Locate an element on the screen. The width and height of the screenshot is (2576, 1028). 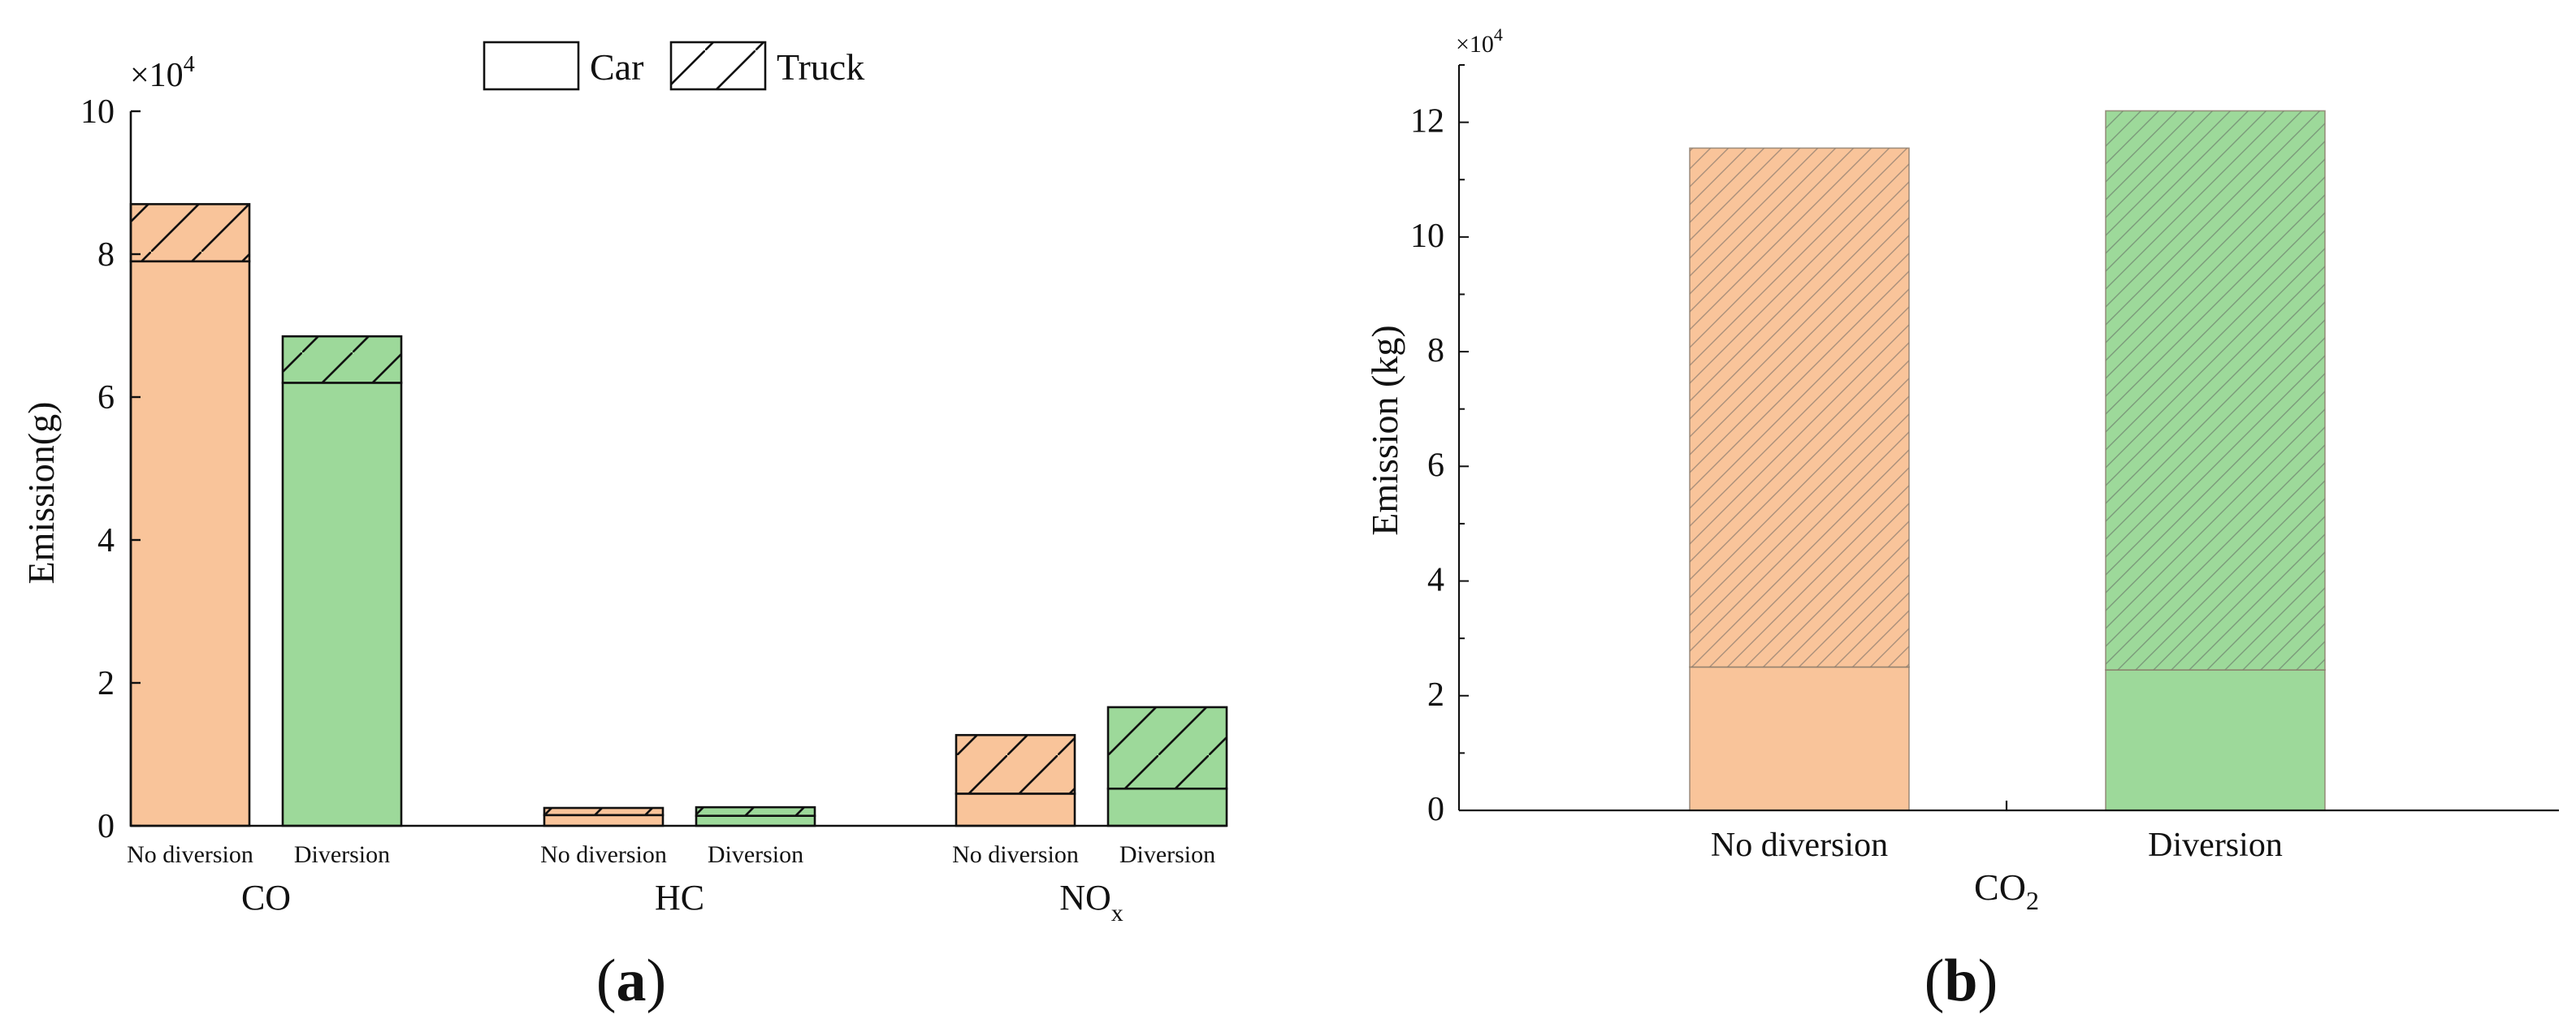
panel-b-multiplier: ×10⁴ is located at coordinates (1479, 41).